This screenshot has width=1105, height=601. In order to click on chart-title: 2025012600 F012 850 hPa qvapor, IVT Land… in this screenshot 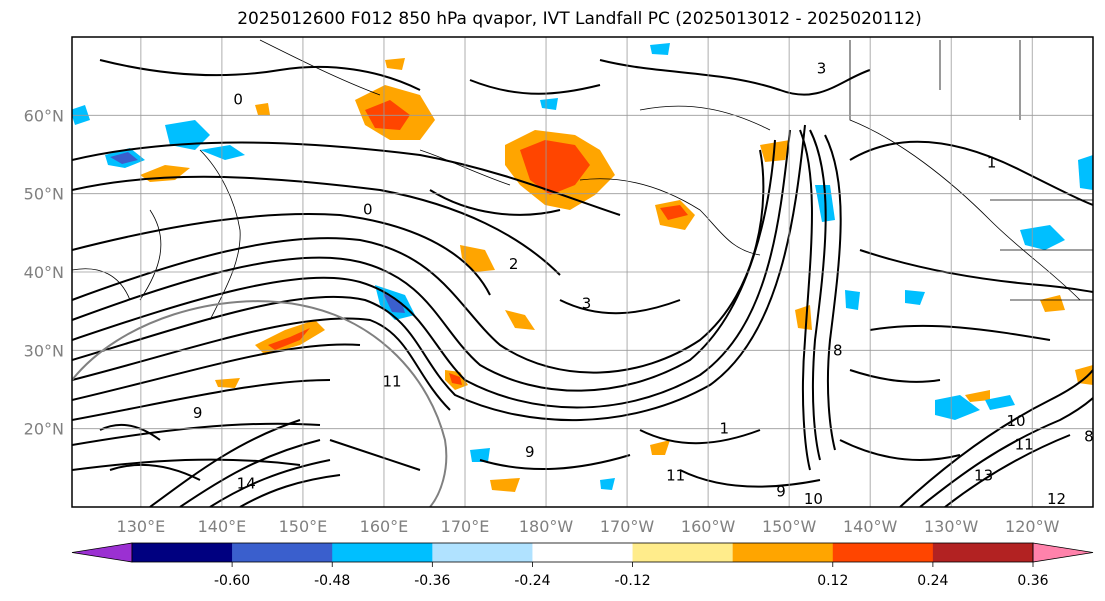, I will do `click(579, 19)`.